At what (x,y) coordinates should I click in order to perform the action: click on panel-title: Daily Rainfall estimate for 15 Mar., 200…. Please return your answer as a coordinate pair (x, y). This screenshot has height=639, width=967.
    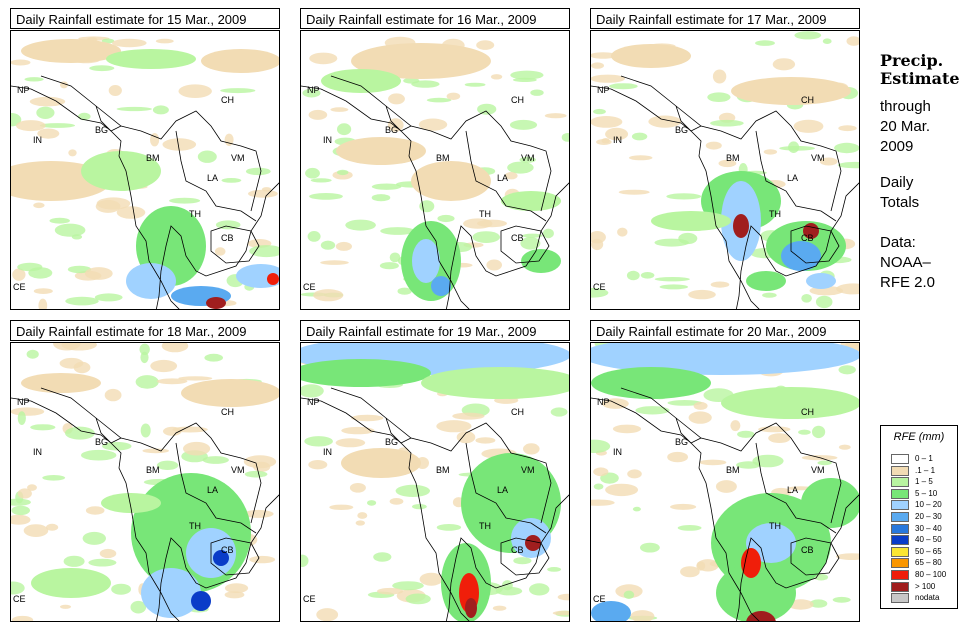
    Looking at the image, I should click on (145, 18).